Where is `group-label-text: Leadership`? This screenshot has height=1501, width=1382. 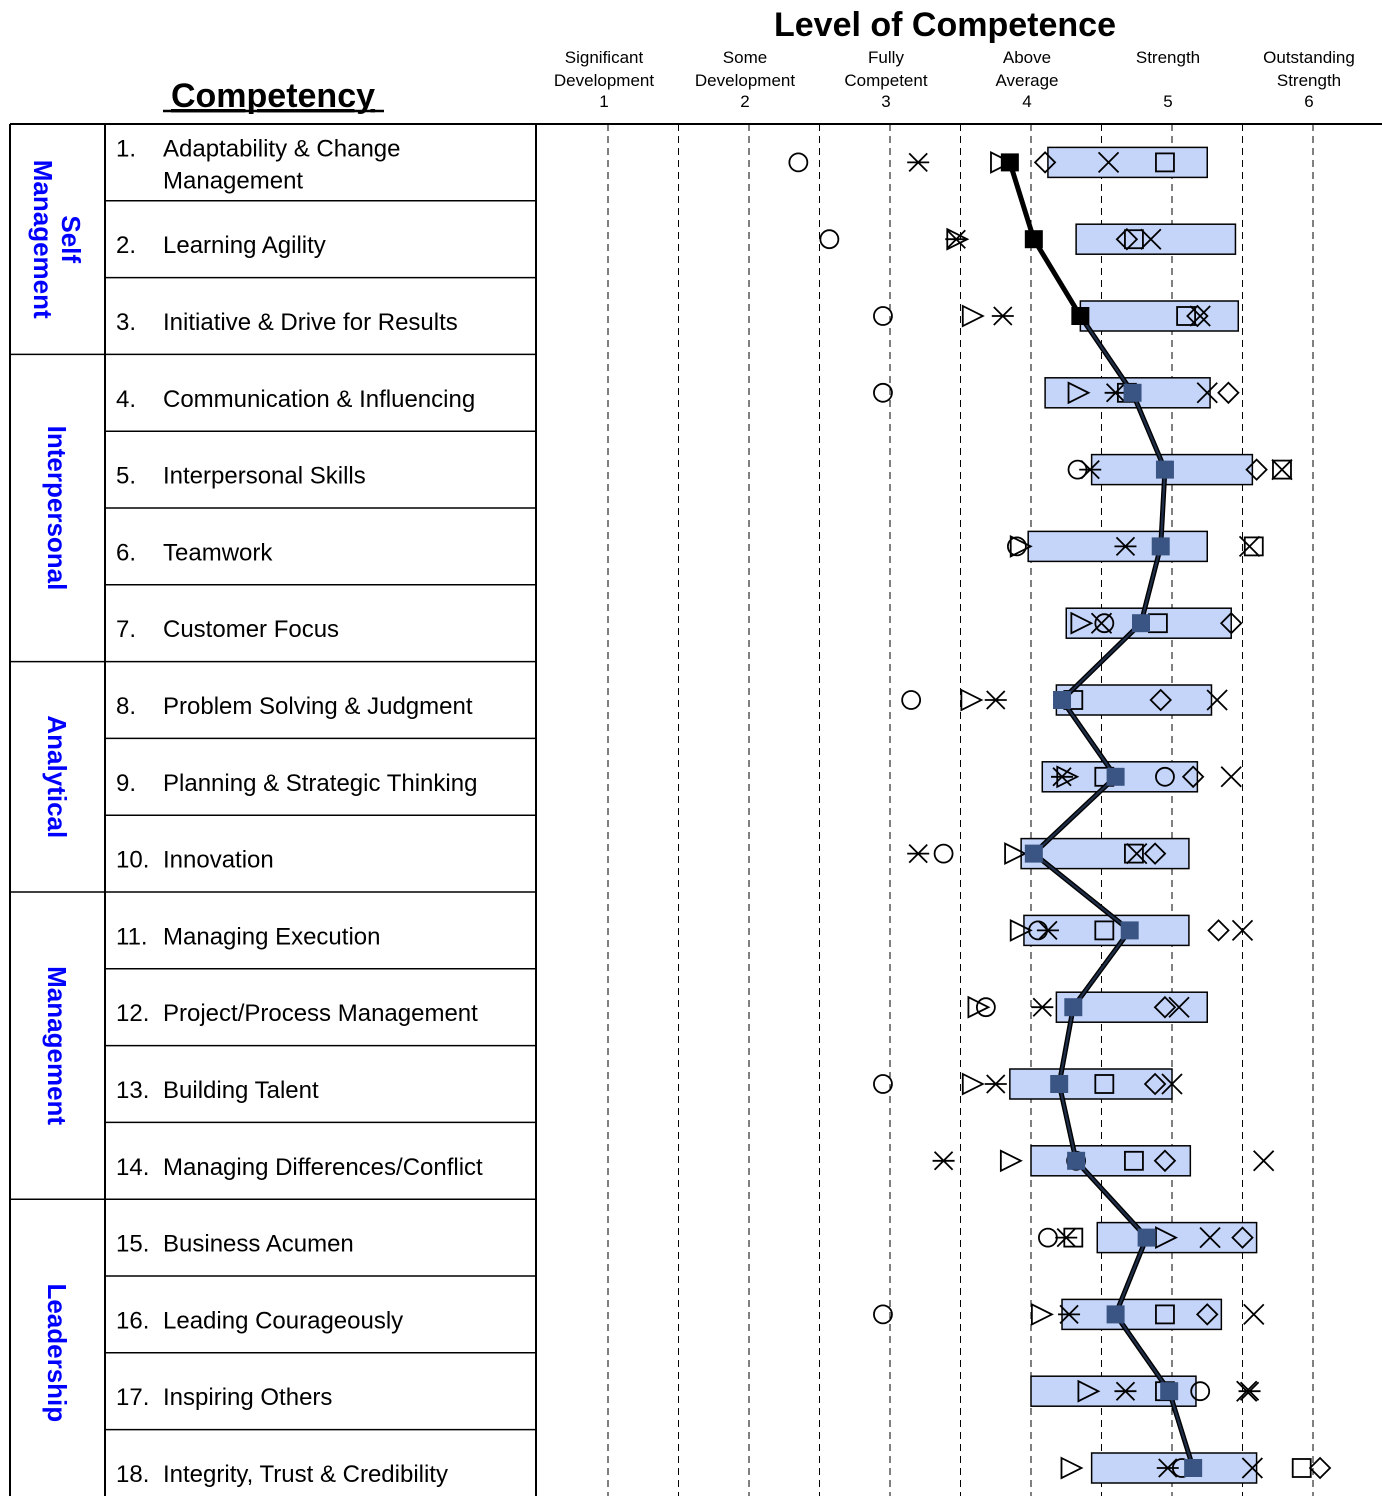
group-label-text: Leadership is located at coordinates (57, 1352).